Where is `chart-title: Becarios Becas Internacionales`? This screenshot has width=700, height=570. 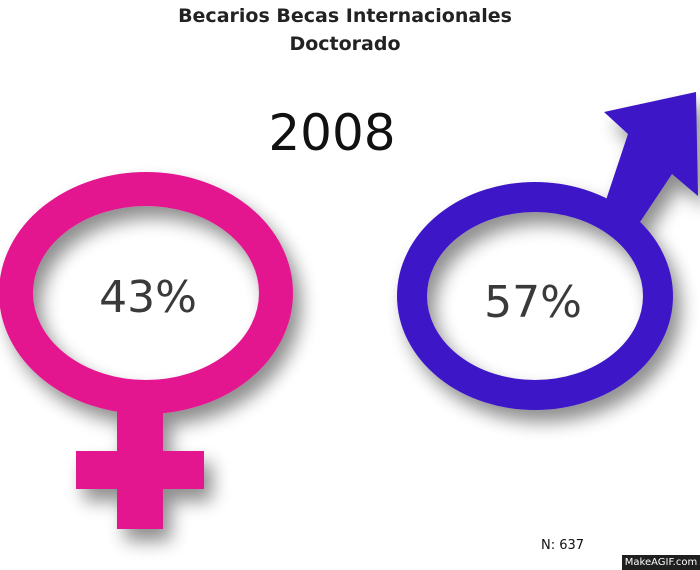
chart-title: Becarios Becas Internacionales is located at coordinates (345, 16).